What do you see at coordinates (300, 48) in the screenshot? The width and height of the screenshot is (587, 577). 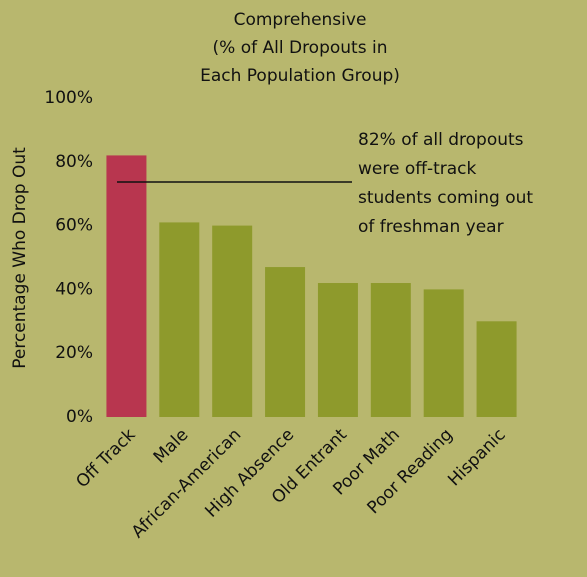 I see `chart-title: (% of All Dropouts in` at bounding box center [300, 48].